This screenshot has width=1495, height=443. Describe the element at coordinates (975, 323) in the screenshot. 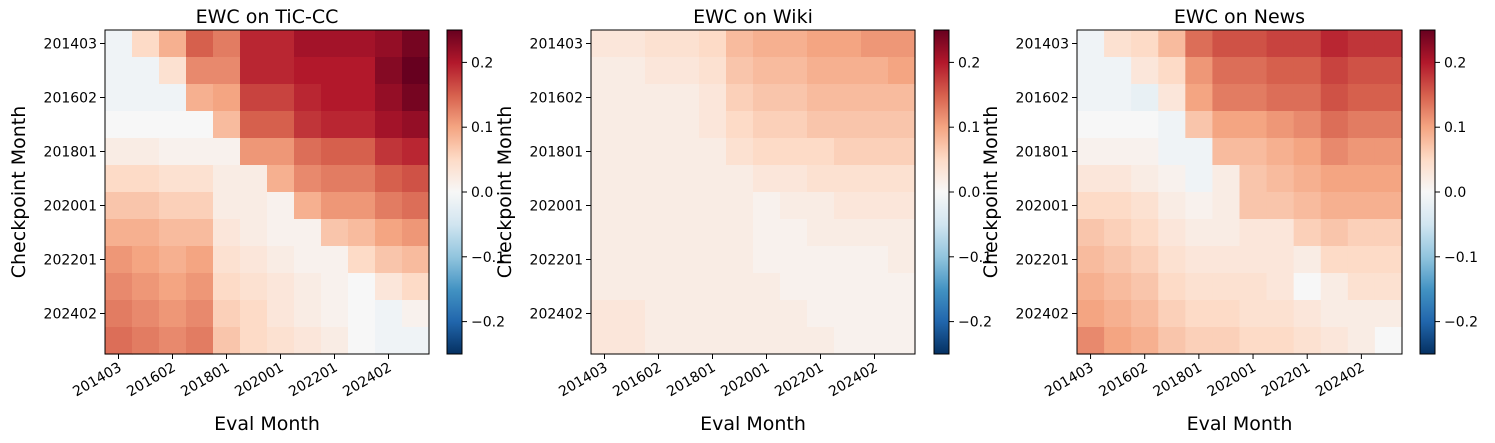

I see `colorbar-tick-label: −0.2` at that location.